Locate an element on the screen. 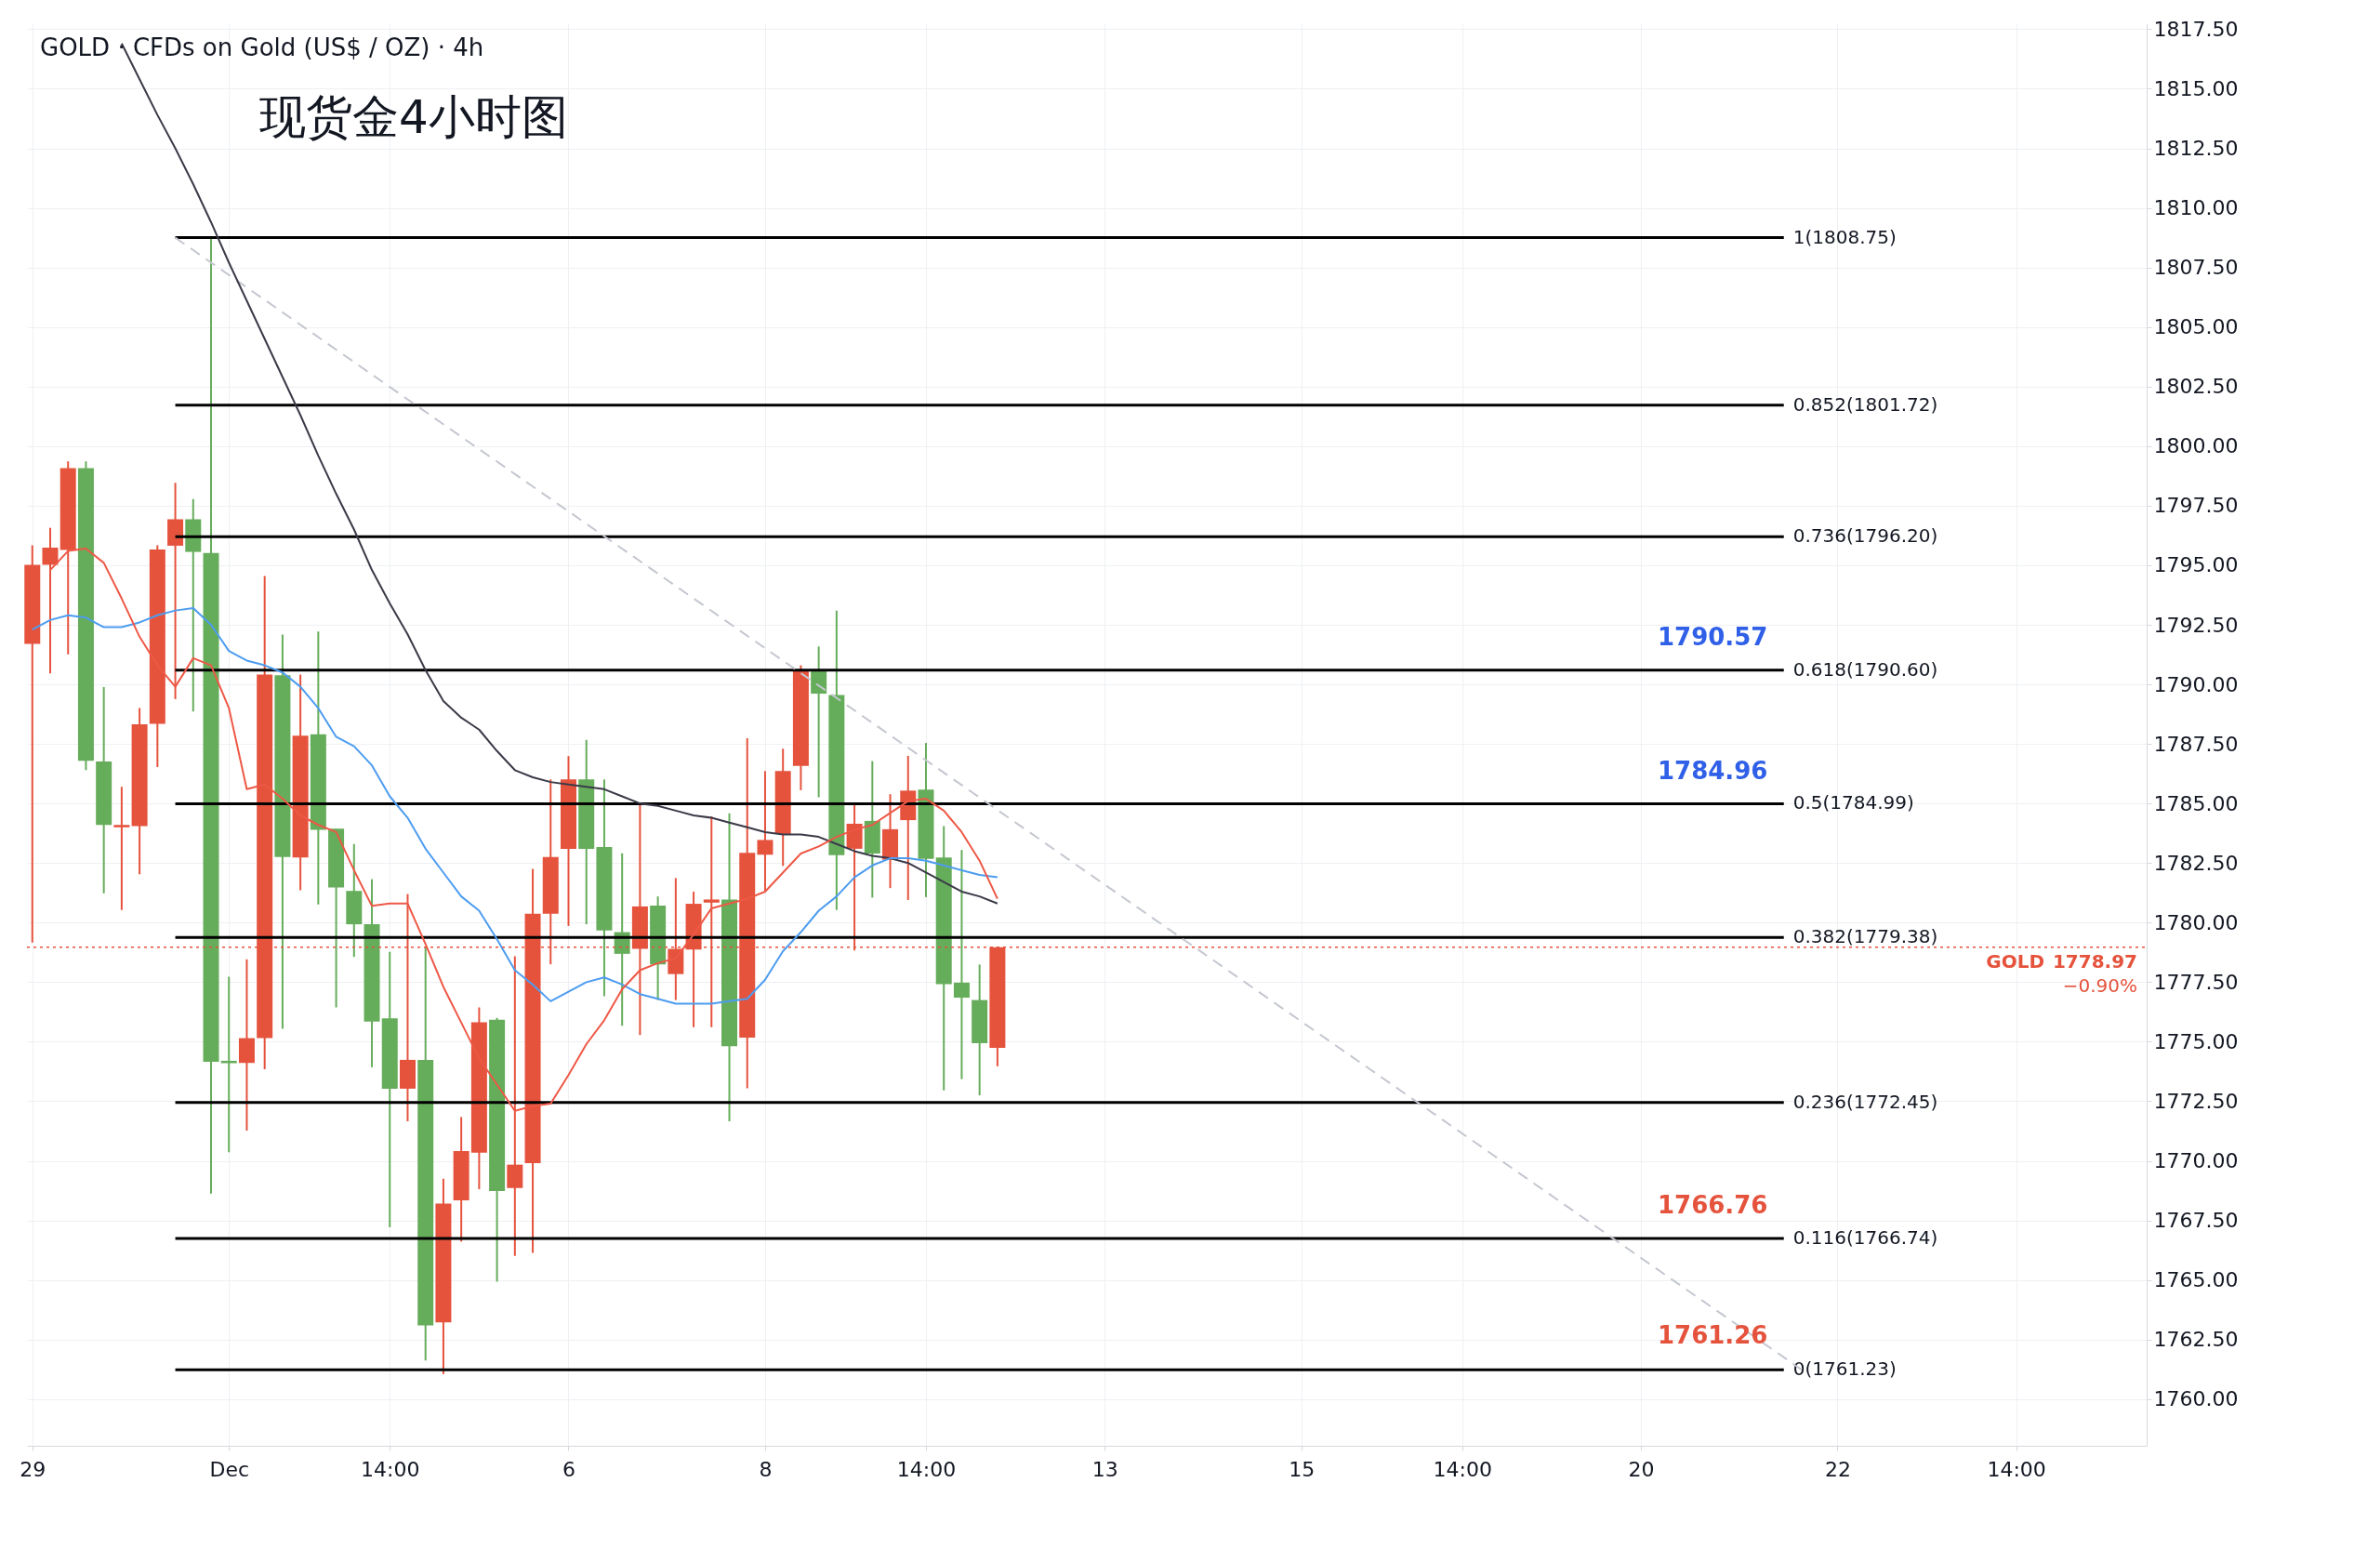  y-tick-label: 1815.00 is located at coordinates (2196, 88).